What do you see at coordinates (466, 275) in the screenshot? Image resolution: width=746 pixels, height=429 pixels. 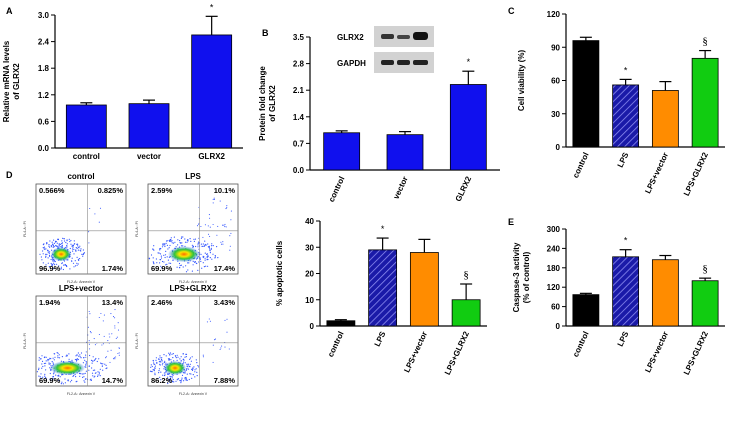 I see `significance-marker: §` at bounding box center [466, 275].